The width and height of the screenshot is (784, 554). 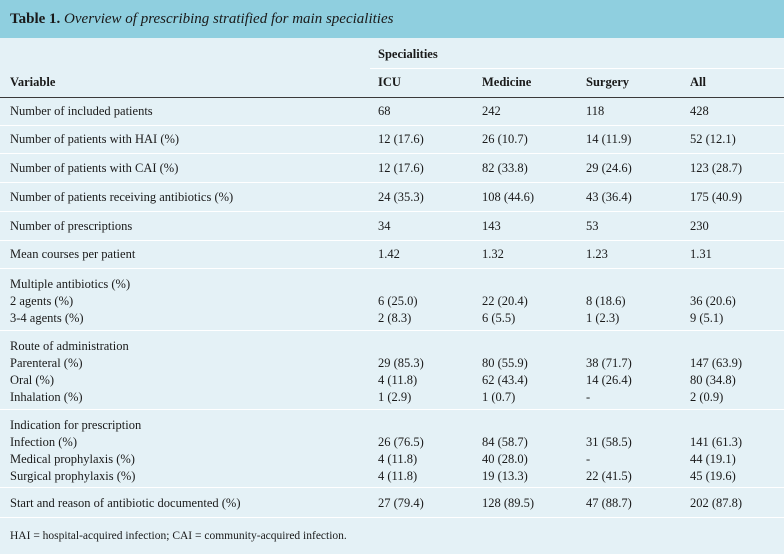 What do you see at coordinates (43, 442) in the screenshot?
I see `row-8-variable-1: Infection (%)` at bounding box center [43, 442].